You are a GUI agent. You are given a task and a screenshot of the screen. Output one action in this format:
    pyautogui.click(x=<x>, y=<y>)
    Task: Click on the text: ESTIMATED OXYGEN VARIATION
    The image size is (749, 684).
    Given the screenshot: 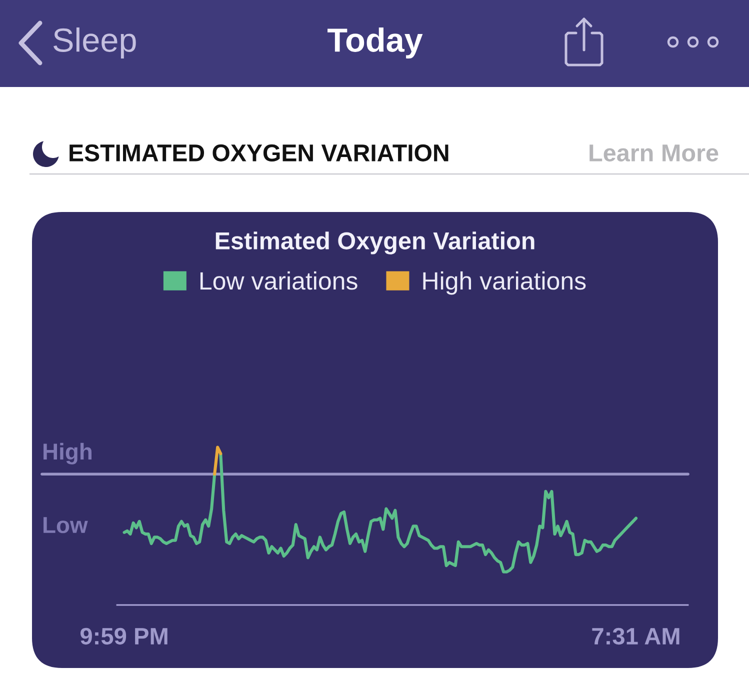 What is the action you would take?
    pyautogui.click(x=259, y=153)
    